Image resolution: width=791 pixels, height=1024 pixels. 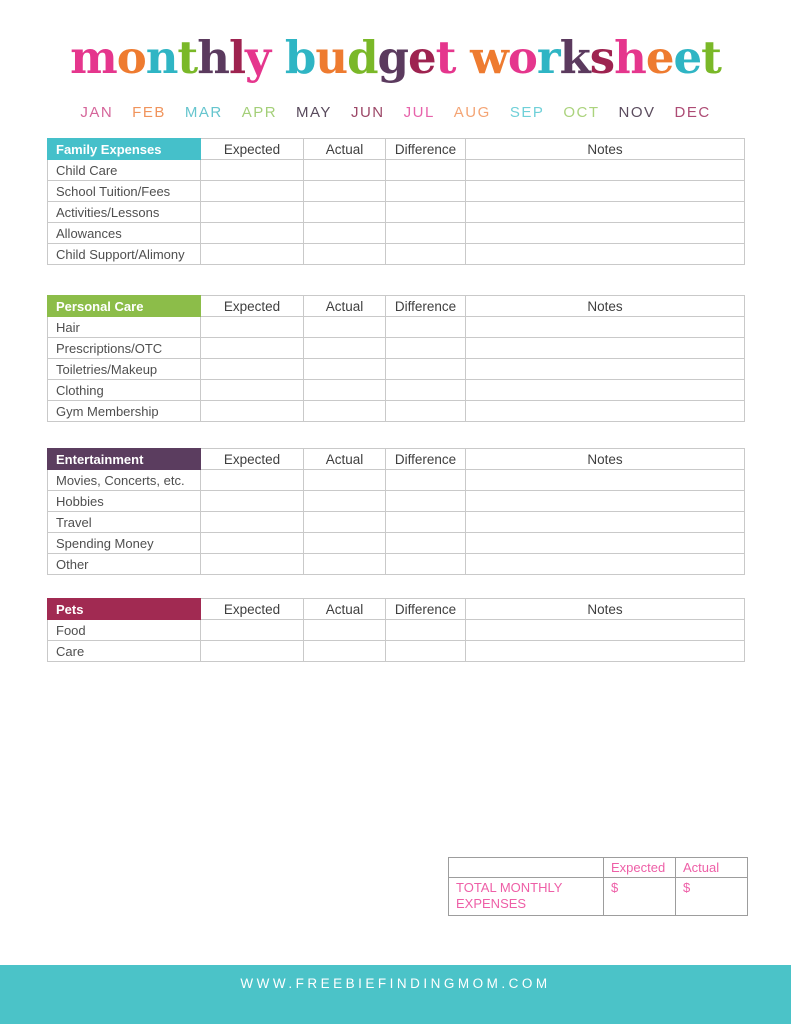 What do you see at coordinates (149, 112) in the screenshot?
I see `month-feb: FEB` at bounding box center [149, 112].